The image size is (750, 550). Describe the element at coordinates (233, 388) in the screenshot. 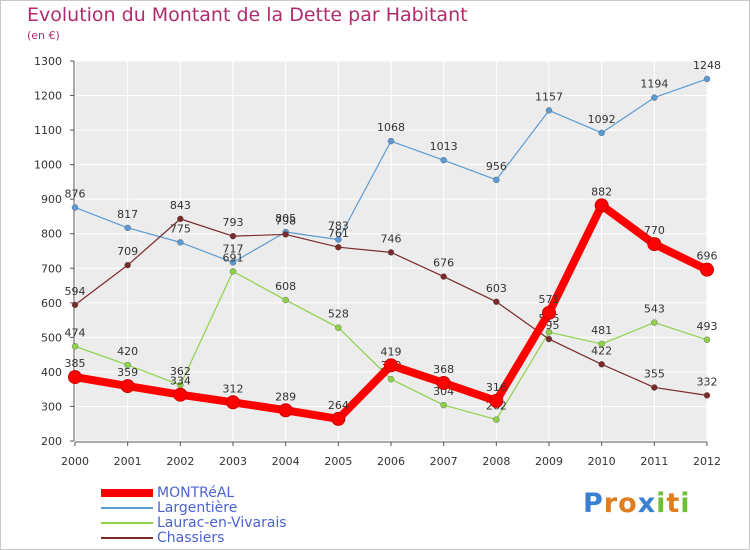

I see `data-label: 312` at that location.